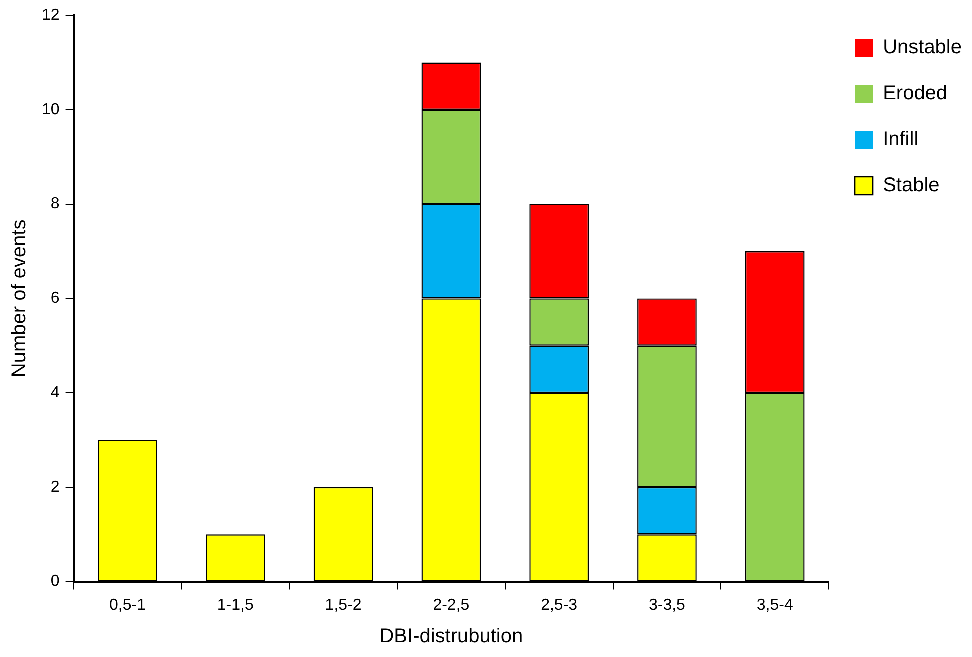 The image size is (972, 657). Describe the element at coordinates (19, 299) in the screenshot. I see `y-axis-title: Number of events` at that location.